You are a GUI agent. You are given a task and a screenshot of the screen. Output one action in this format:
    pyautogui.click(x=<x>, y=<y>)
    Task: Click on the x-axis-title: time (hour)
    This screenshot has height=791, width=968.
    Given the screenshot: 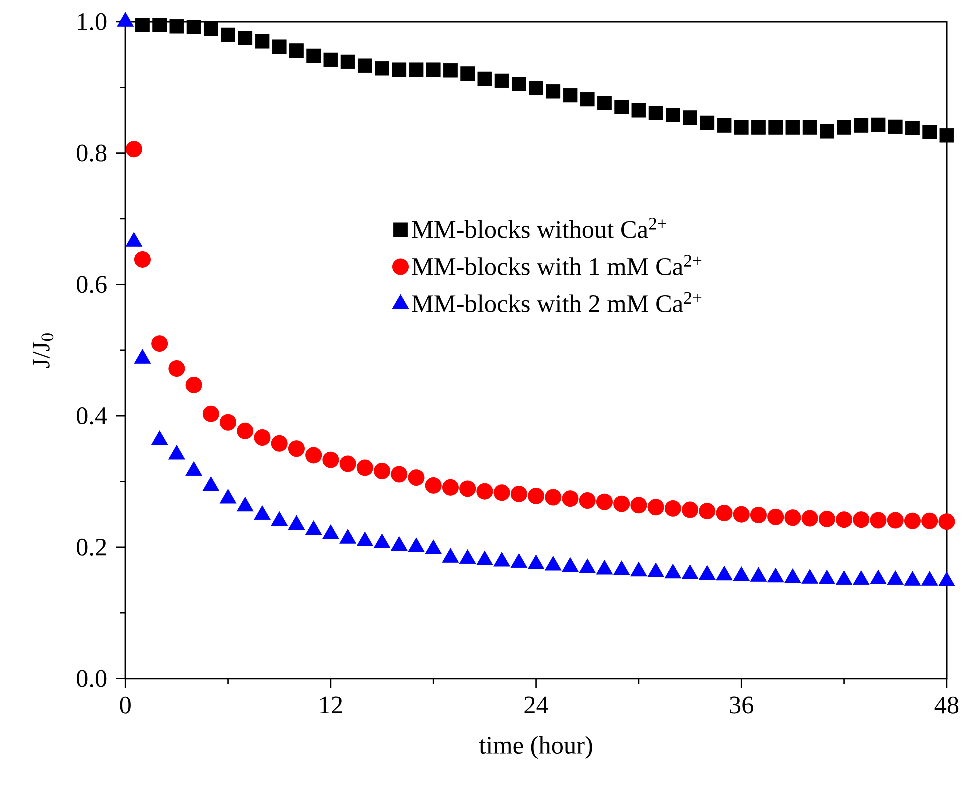 What is the action you would take?
    pyautogui.click(x=535, y=747)
    